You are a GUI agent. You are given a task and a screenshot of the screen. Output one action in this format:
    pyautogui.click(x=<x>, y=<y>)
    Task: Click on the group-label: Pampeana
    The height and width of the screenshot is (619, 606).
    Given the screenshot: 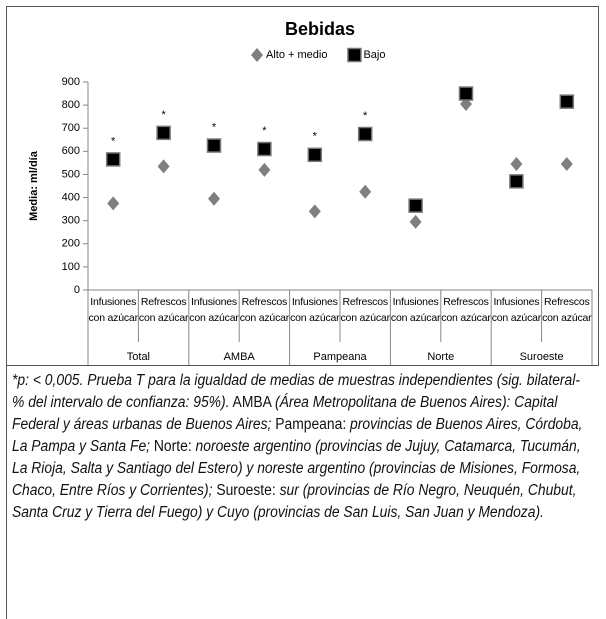 What is the action you would take?
    pyautogui.click(x=340, y=357)
    